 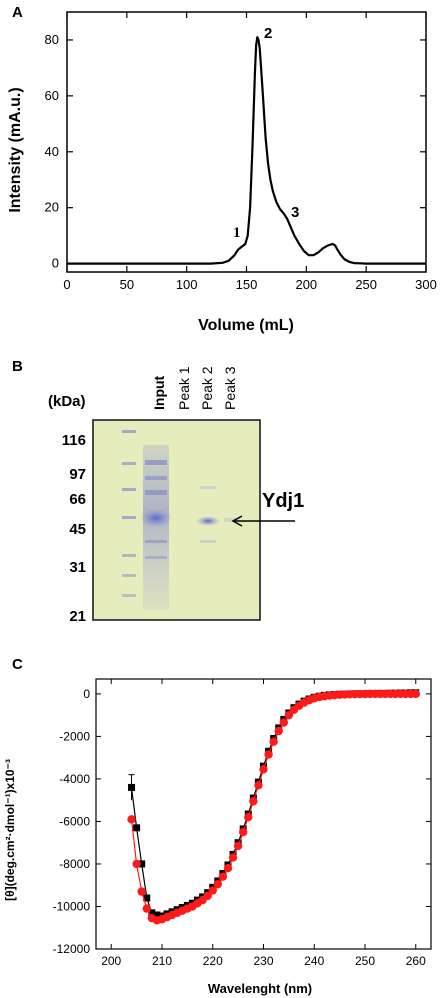 I want to click on chromatogram-y-tick-label: 60, so click(x=52, y=95).